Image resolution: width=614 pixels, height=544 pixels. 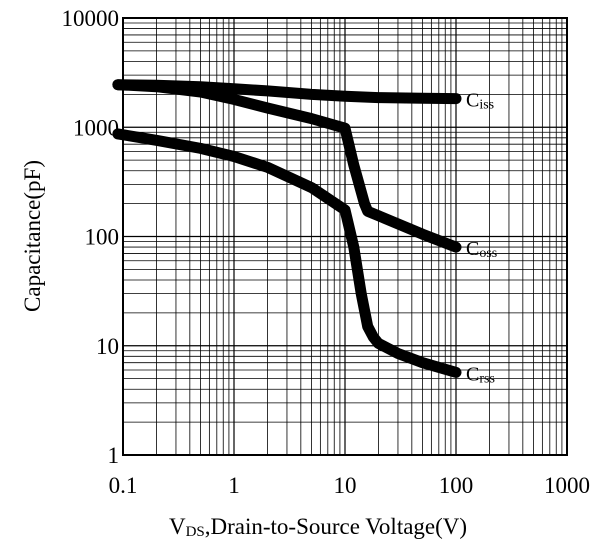 What do you see at coordinates (456, 485) in the screenshot?
I see `x-tick-label: 100` at bounding box center [456, 485].